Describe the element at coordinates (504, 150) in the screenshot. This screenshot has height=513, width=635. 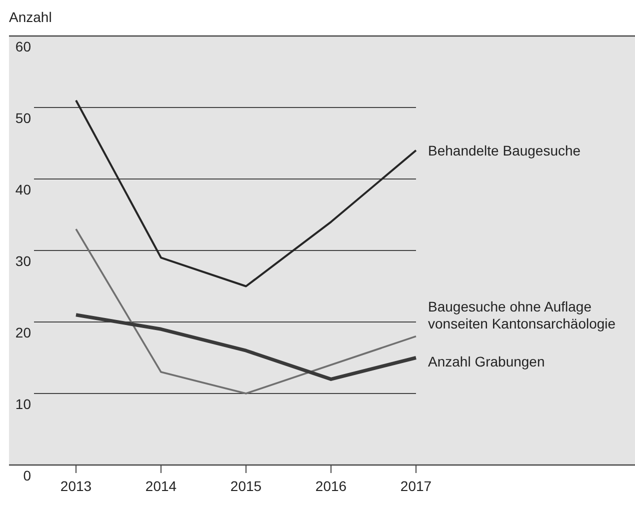
I see `series-label: Behandelte Baugesuche` at that location.